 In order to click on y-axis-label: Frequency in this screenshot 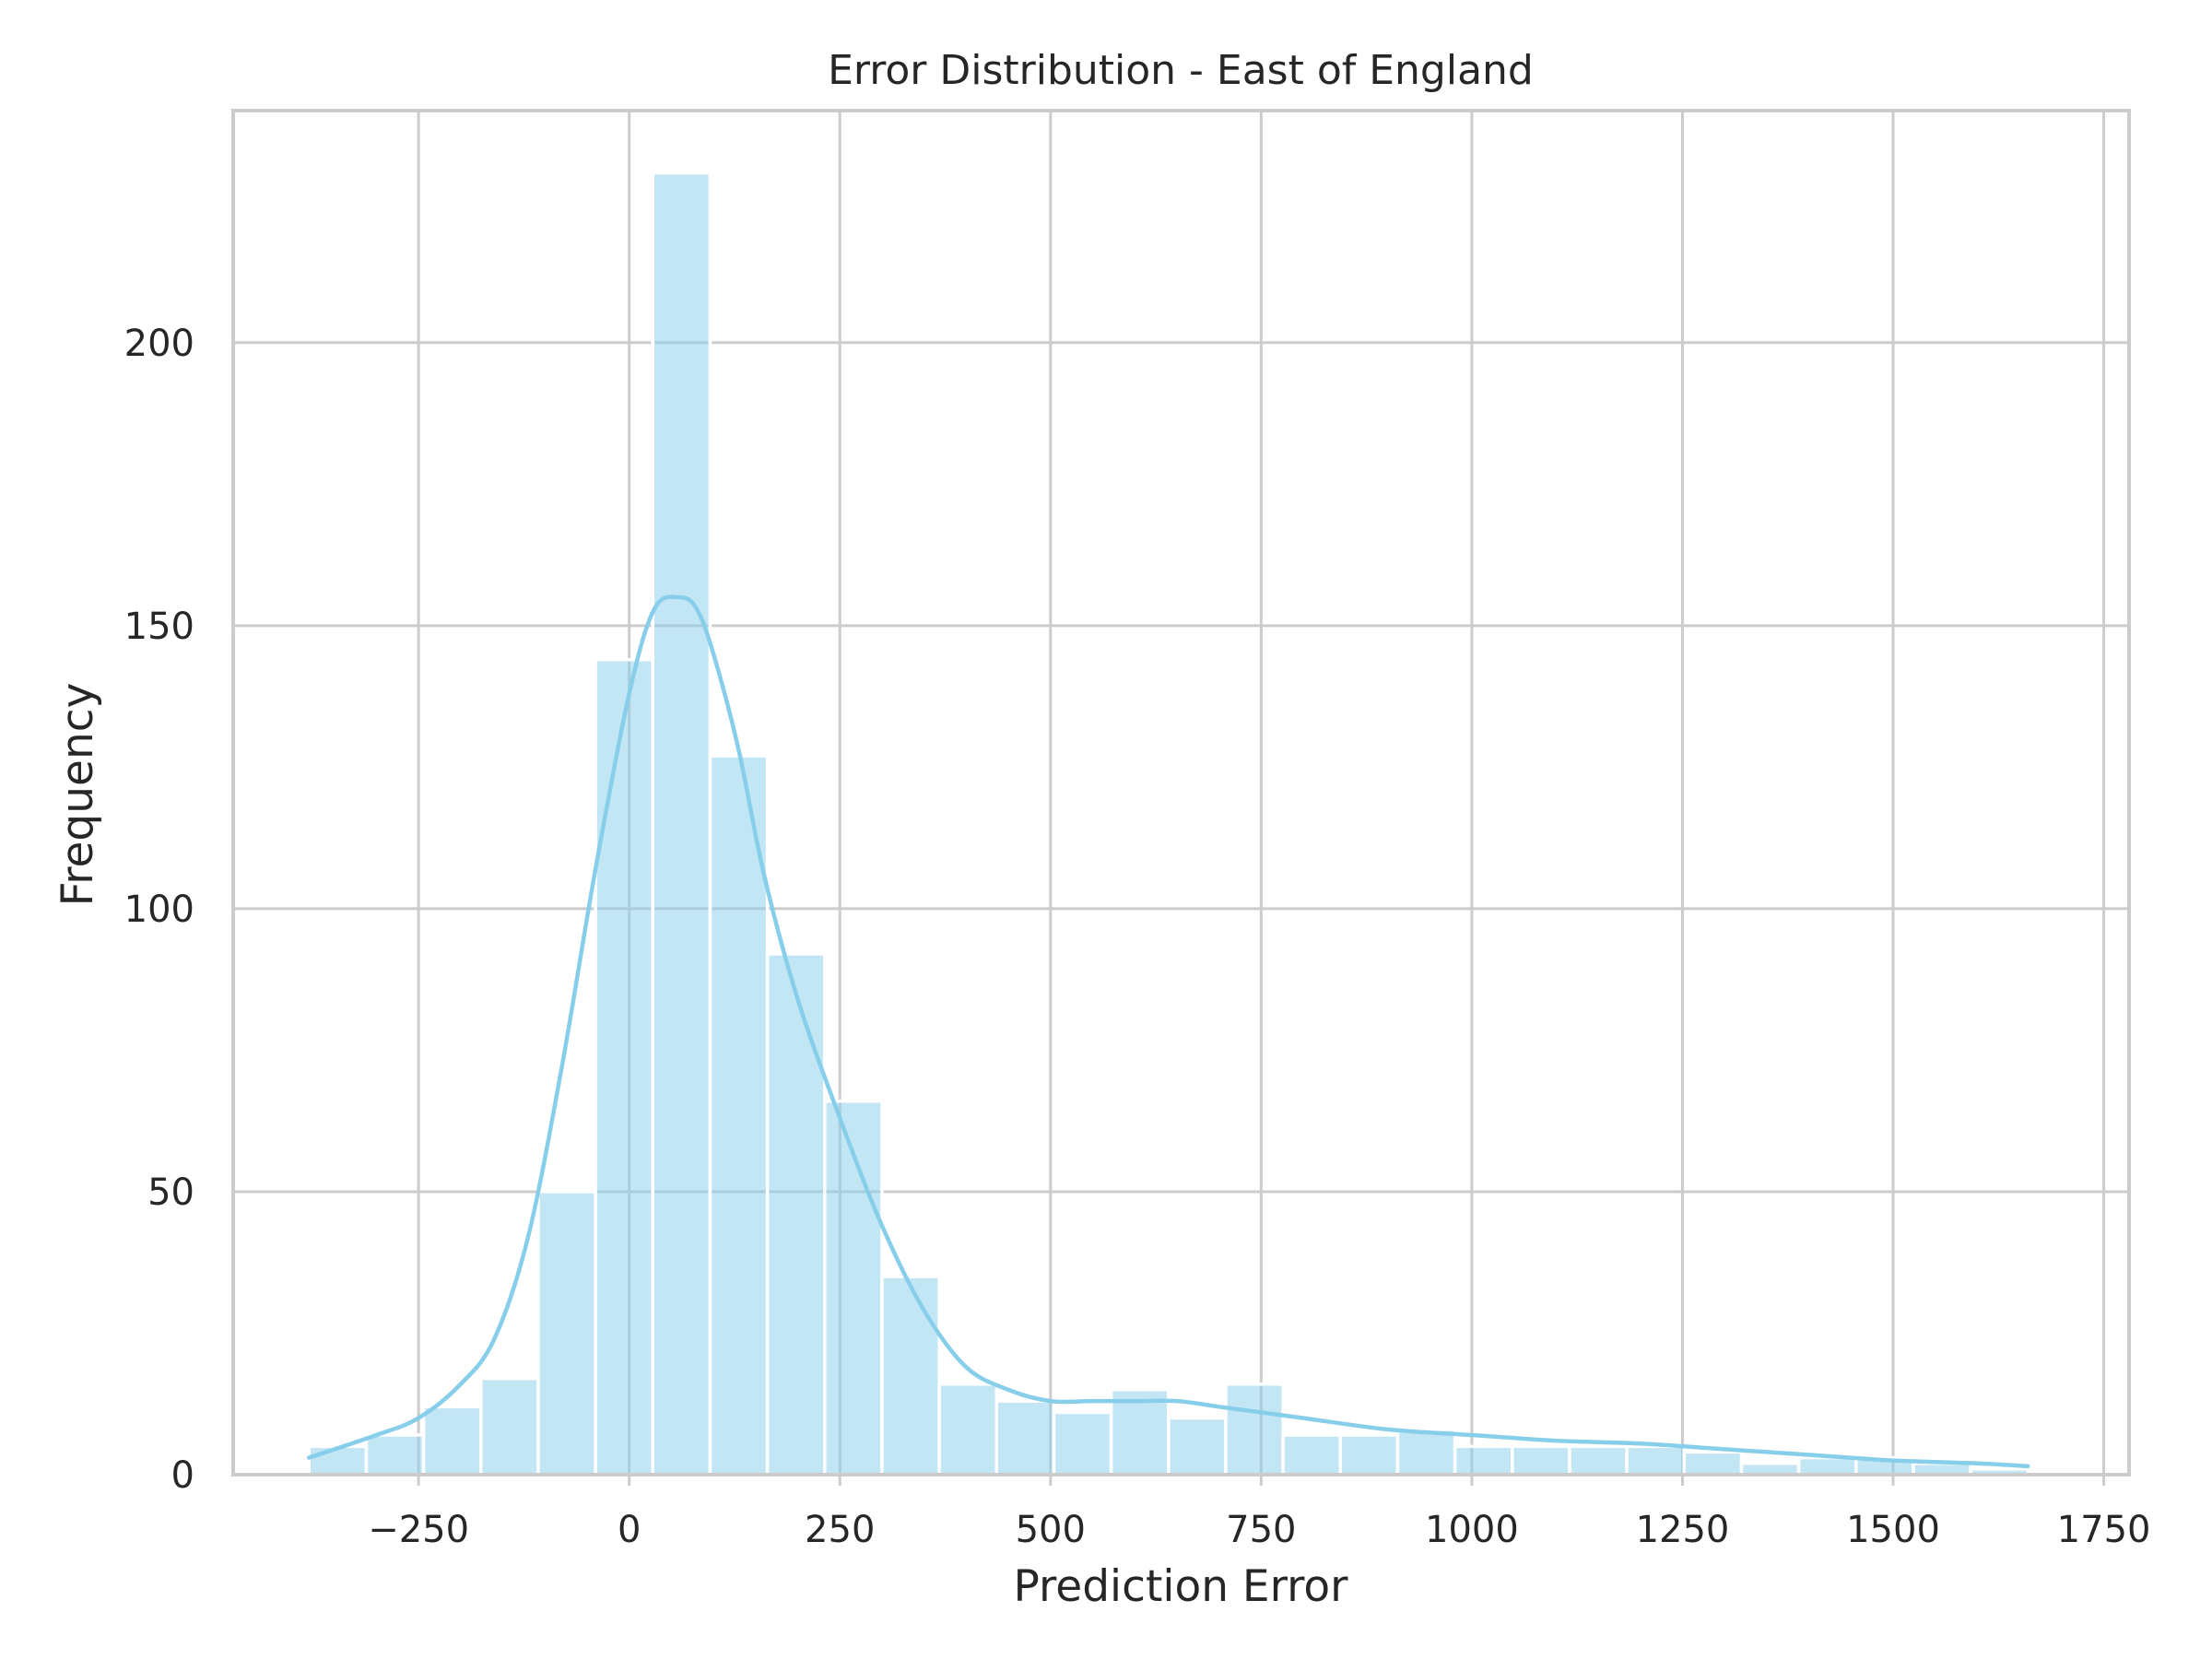, I will do `click(78, 795)`.